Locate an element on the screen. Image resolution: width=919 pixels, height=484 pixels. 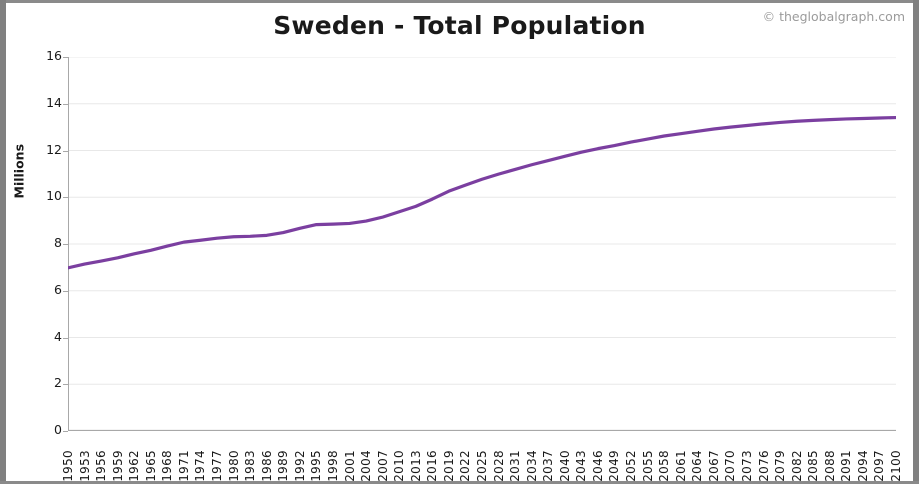
x-tick-label: 2022 is located at coordinates (465, 466).